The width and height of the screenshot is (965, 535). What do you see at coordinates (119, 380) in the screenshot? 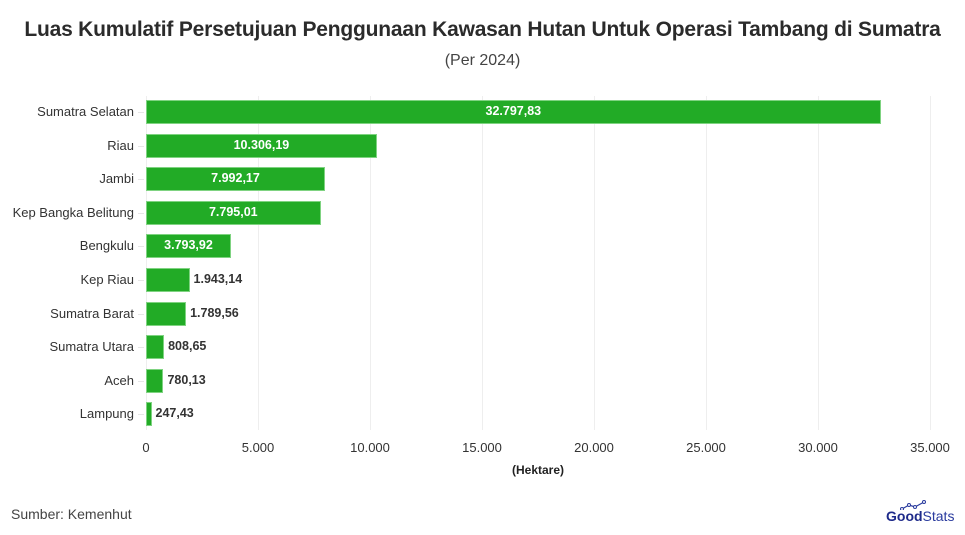
I see `category-label: Aceh` at bounding box center [119, 380].